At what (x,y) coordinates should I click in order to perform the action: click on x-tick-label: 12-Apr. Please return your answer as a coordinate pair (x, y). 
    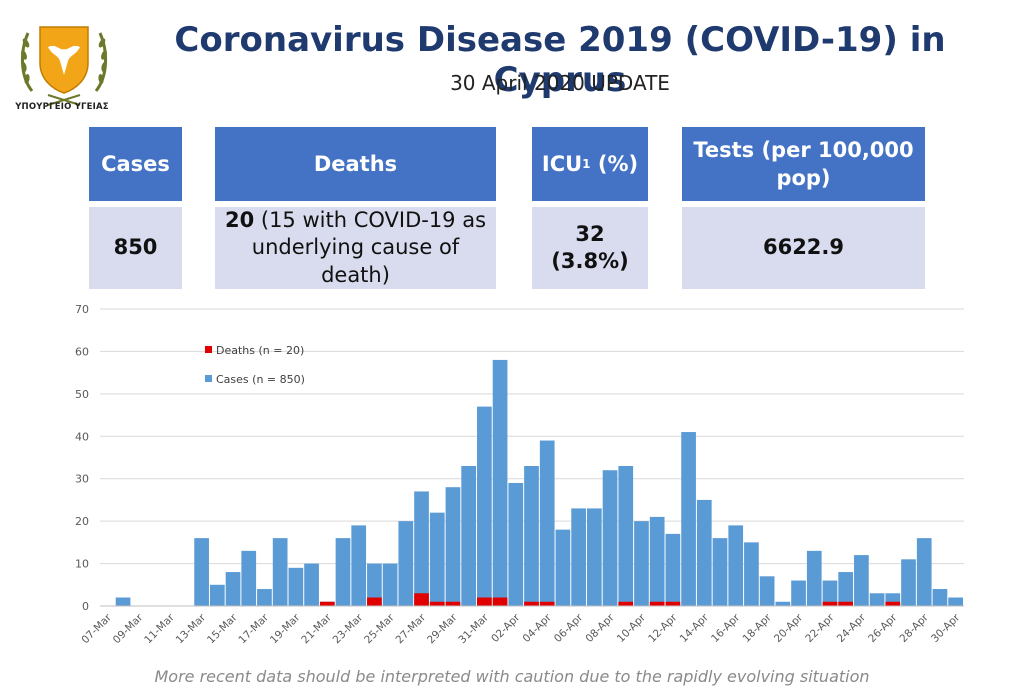
    Looking at the image, I should click on (663, 628).